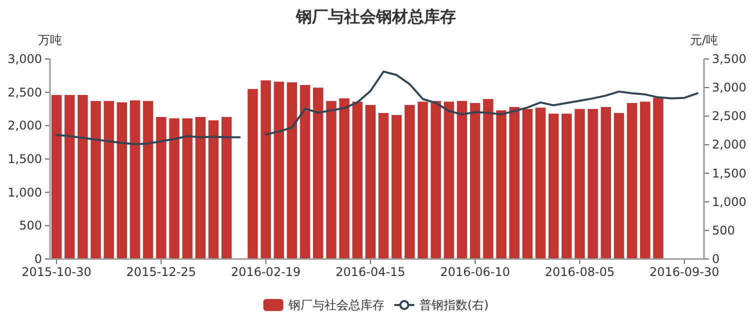 This screenshot has width=753, height=322. Describe the element at coordinates (161, 272) in the screenshot. I see `x-tick-label: 2015-12-25` at that location.